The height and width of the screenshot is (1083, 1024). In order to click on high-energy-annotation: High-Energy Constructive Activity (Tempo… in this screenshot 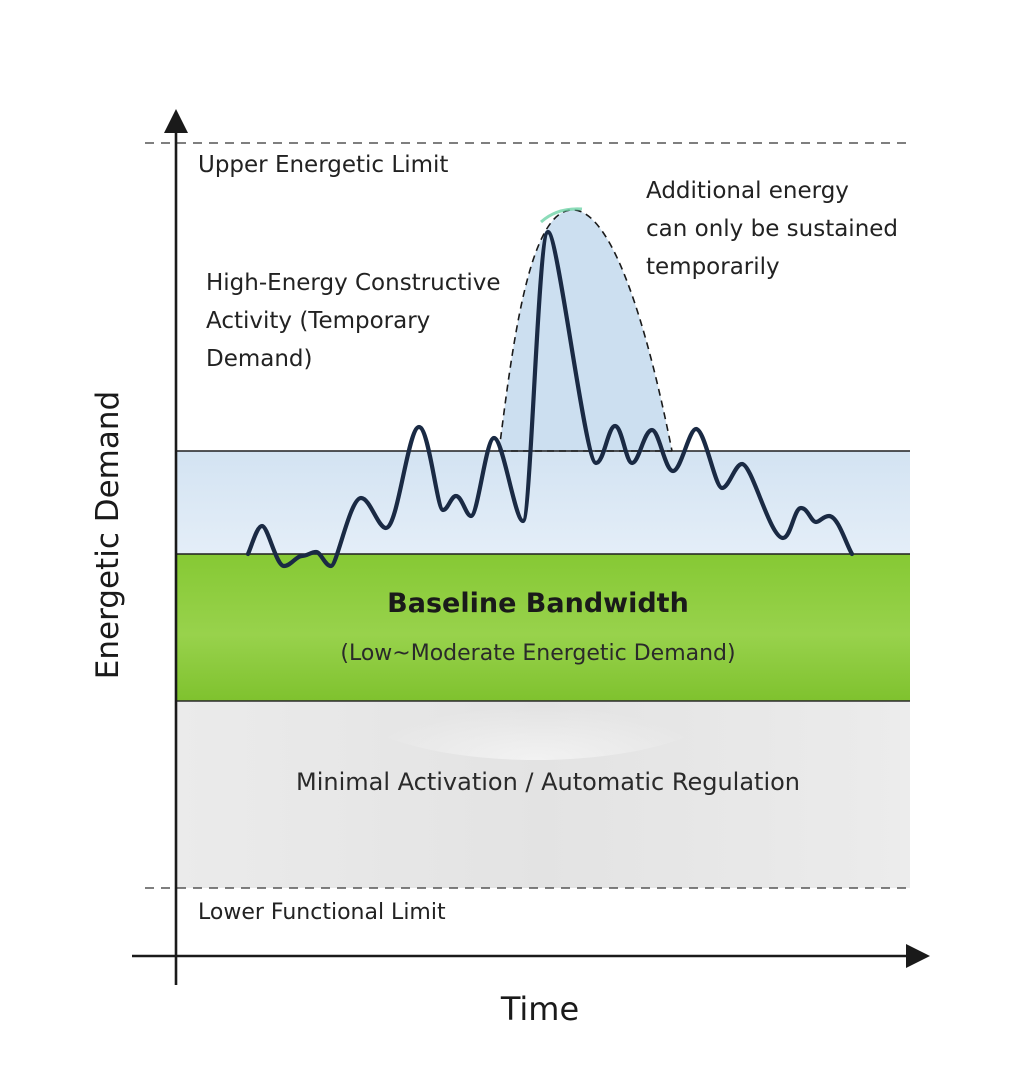, I will do `click(353, 321)`.